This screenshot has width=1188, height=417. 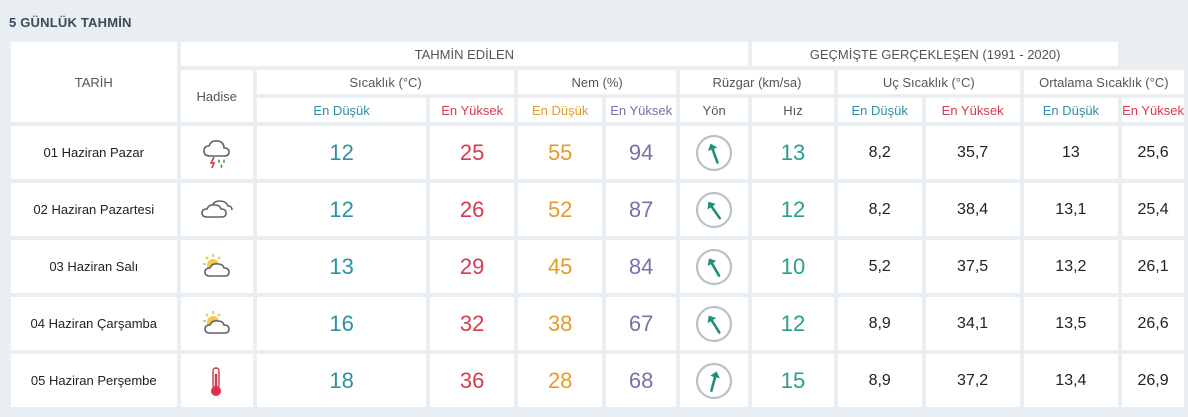 What do you see at coordinates (641, 380) in the screenshot?
I see `humidity-high-value: 68` at bounding box center [641, 380].